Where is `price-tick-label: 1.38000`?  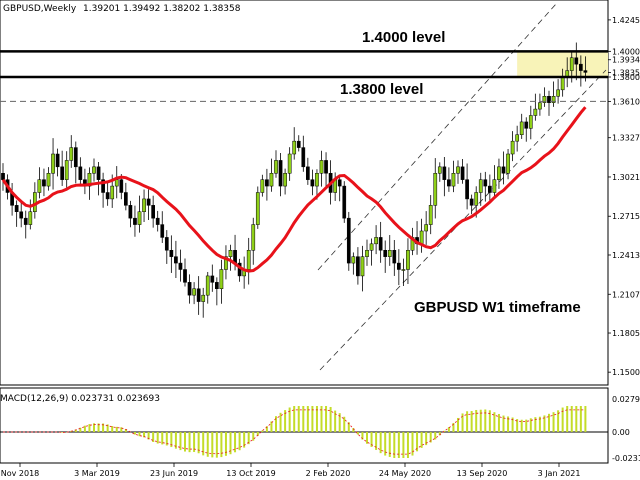 price-tick-label: 1.38000 is located at coordinates (626, 77).